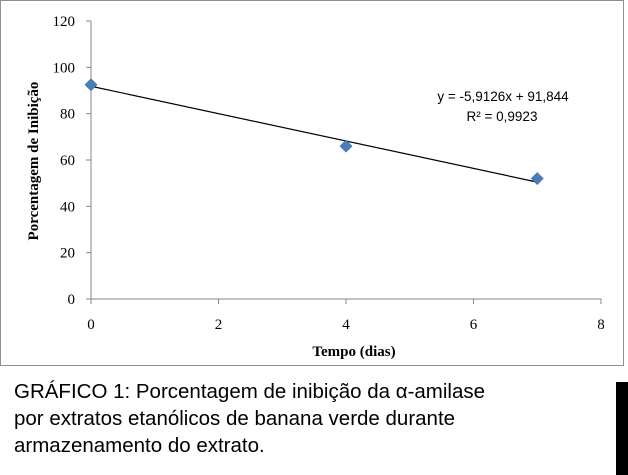 The width and height of the screenshot is (628, 475). What do you see at coordinates (64, 22) in the screenshot?
I see `y-tick-label: 120` at bounding box center [64, 22].